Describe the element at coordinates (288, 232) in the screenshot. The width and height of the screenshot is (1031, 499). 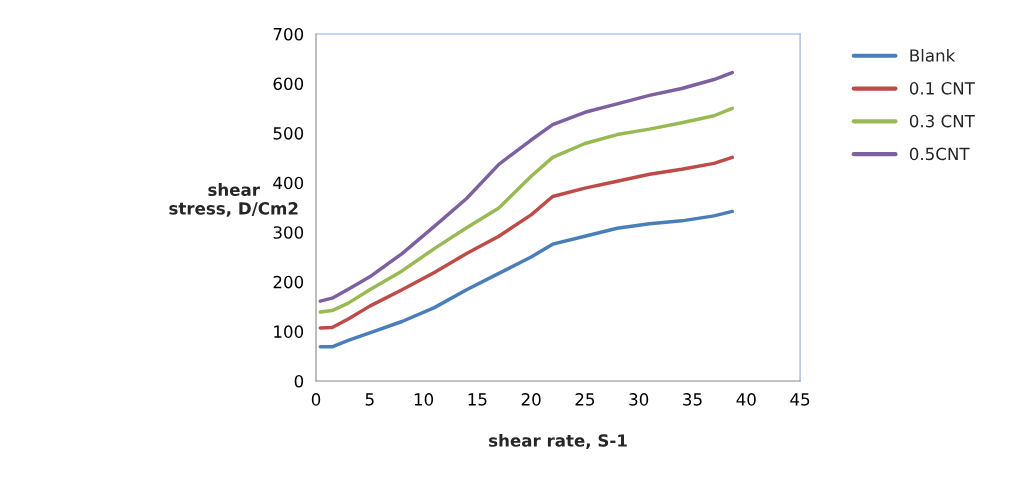
I see `y-tick-label: 300` at that location.